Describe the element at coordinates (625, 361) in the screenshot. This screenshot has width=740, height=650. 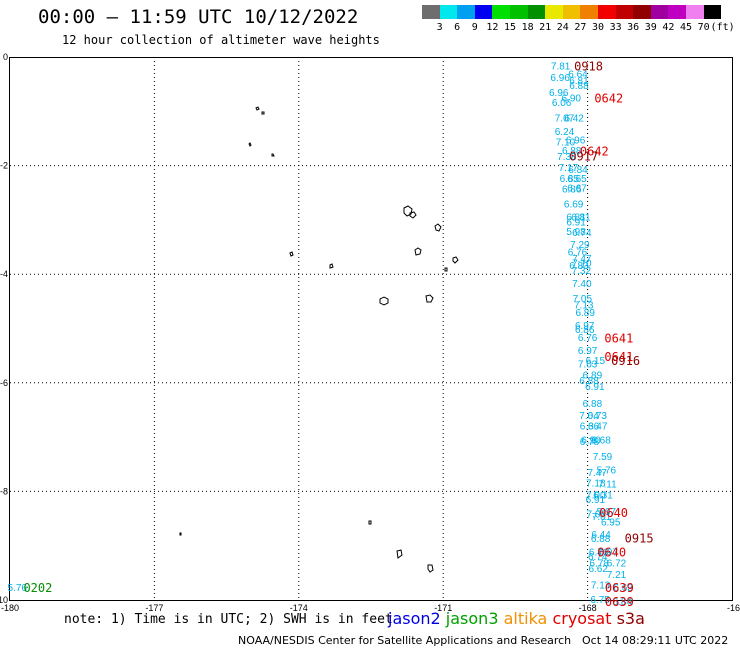
I see `pass-time-label: 0916` at that location.